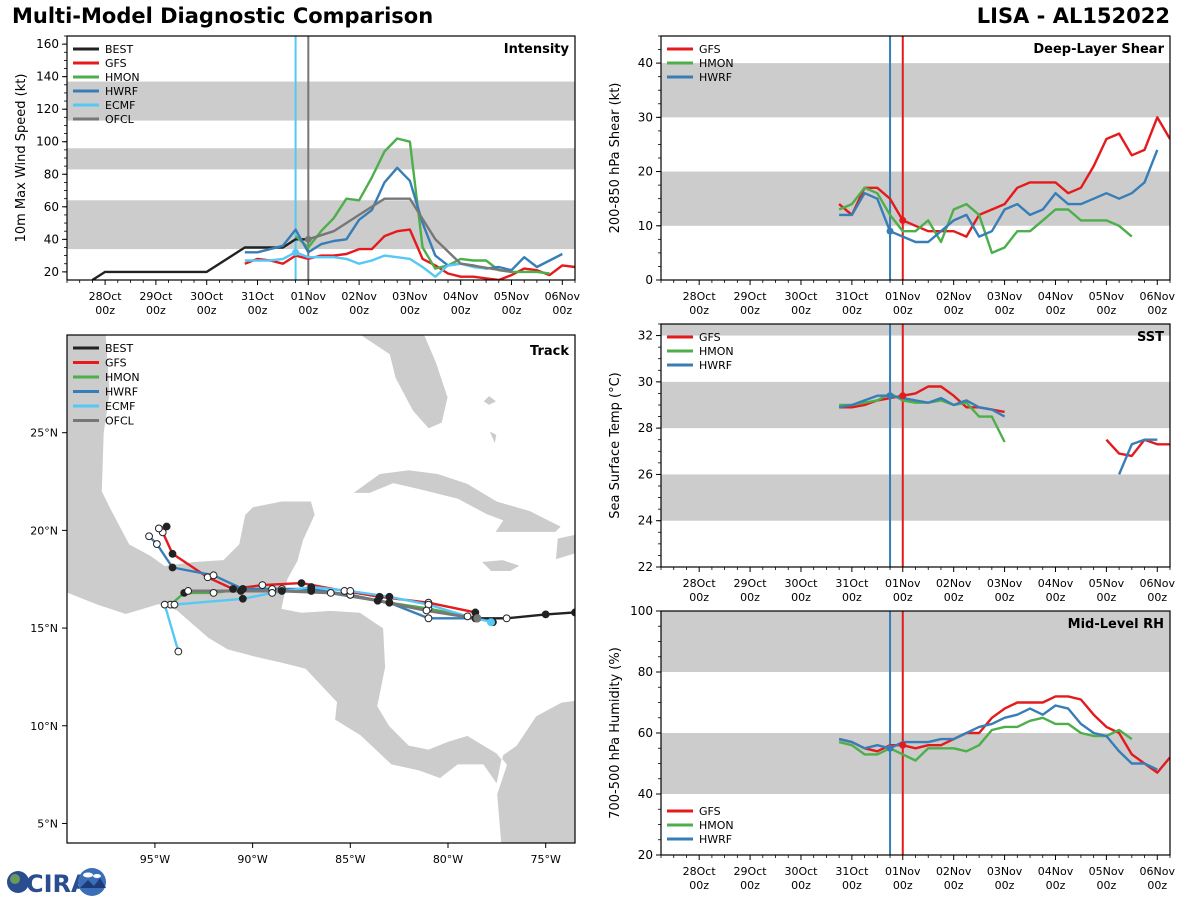 This screenshot has width=1200, height=900. Describe the element at coordinates (715, 77) in the screenshot. I see `legend-label-hwrf: HWRF` at that location.